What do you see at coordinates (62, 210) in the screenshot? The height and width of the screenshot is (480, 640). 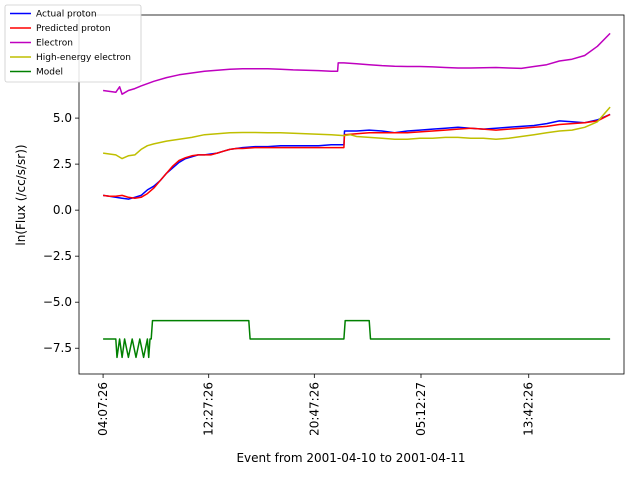 I see `y-tick-label: 0.0` at bounding box center [62, 210].